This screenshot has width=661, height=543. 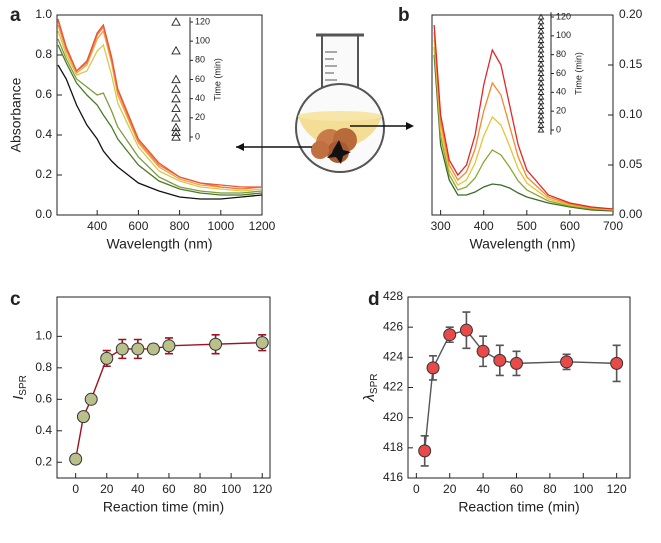 I want to click on x-tick-label: 60, so click(x=169, y=489).